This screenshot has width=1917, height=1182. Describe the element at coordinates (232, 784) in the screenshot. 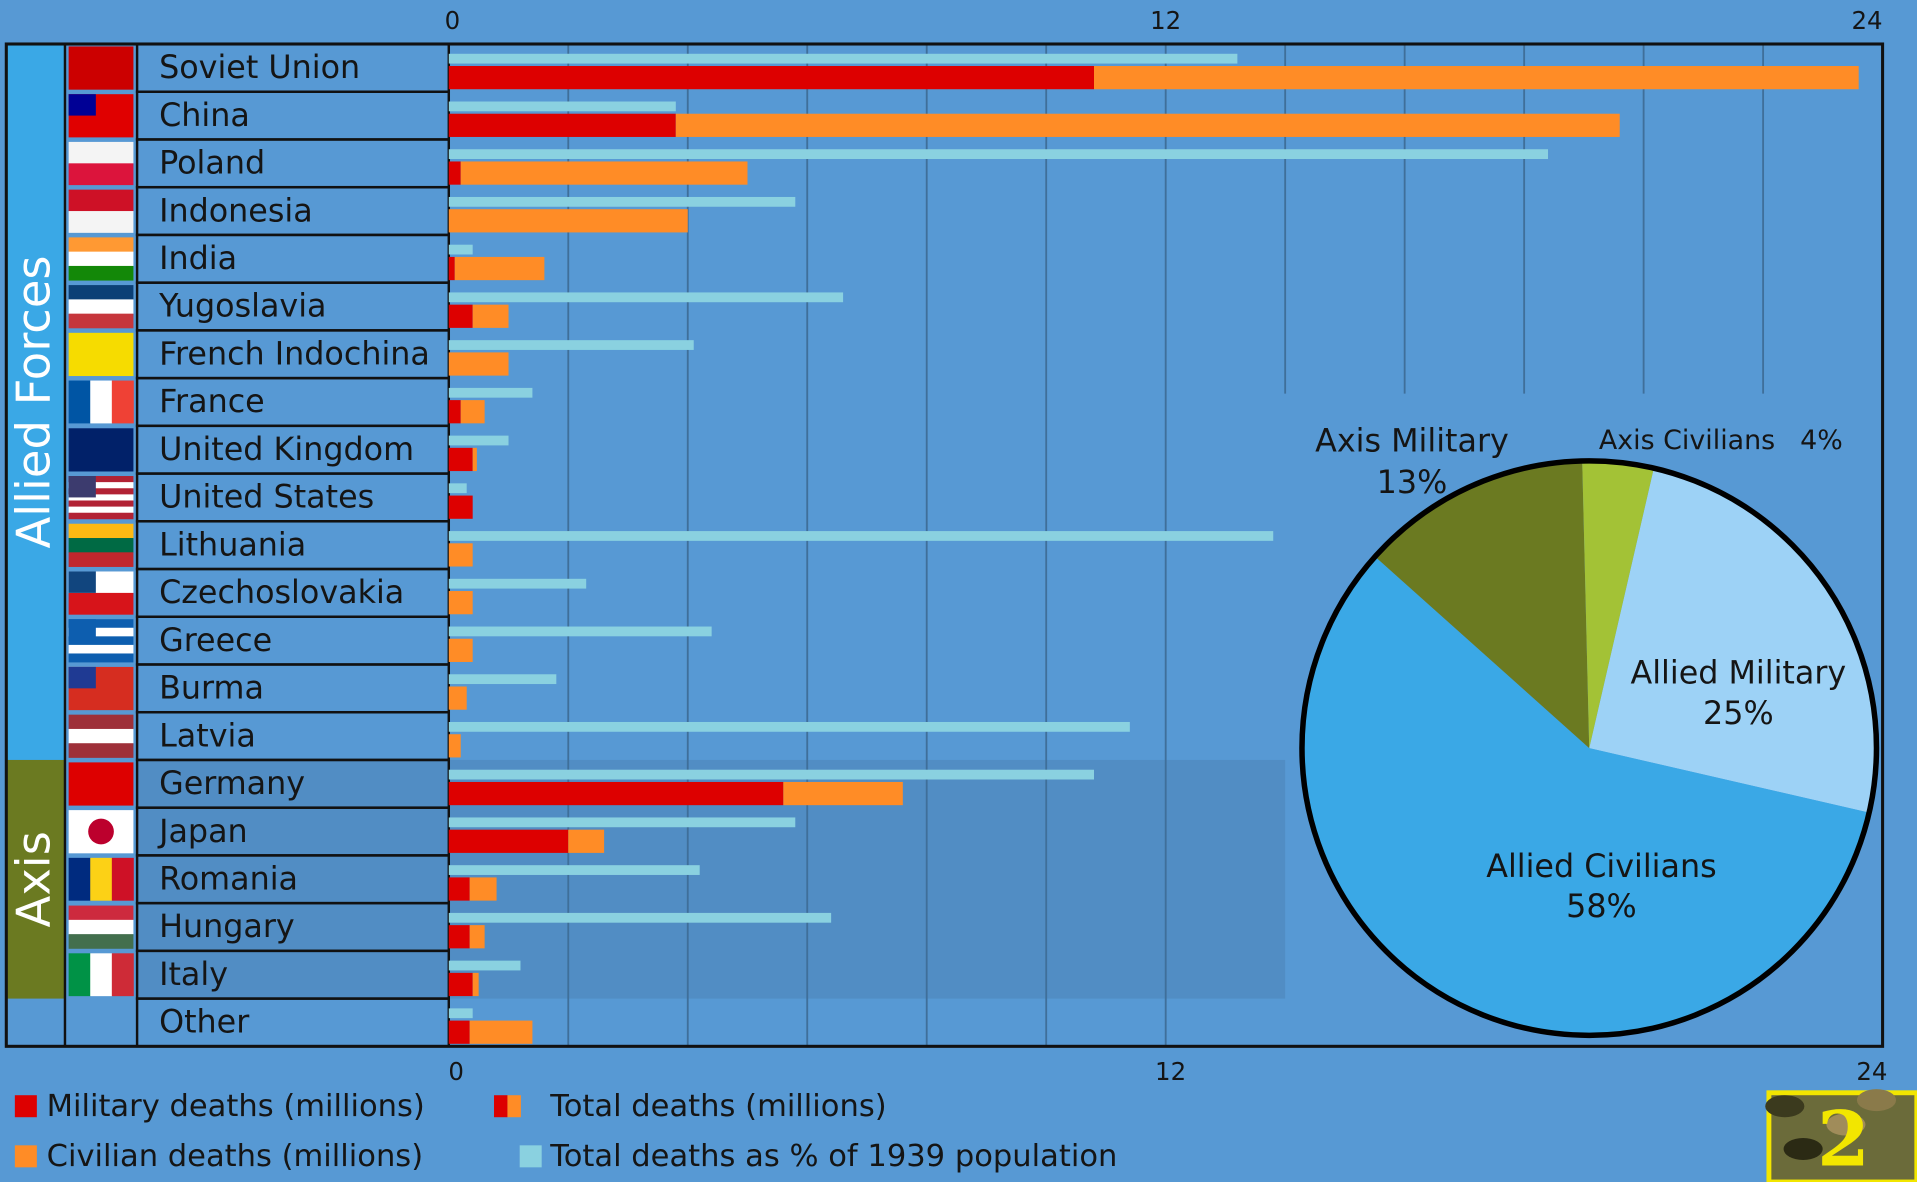

I see `category-label: Germany` at that location.